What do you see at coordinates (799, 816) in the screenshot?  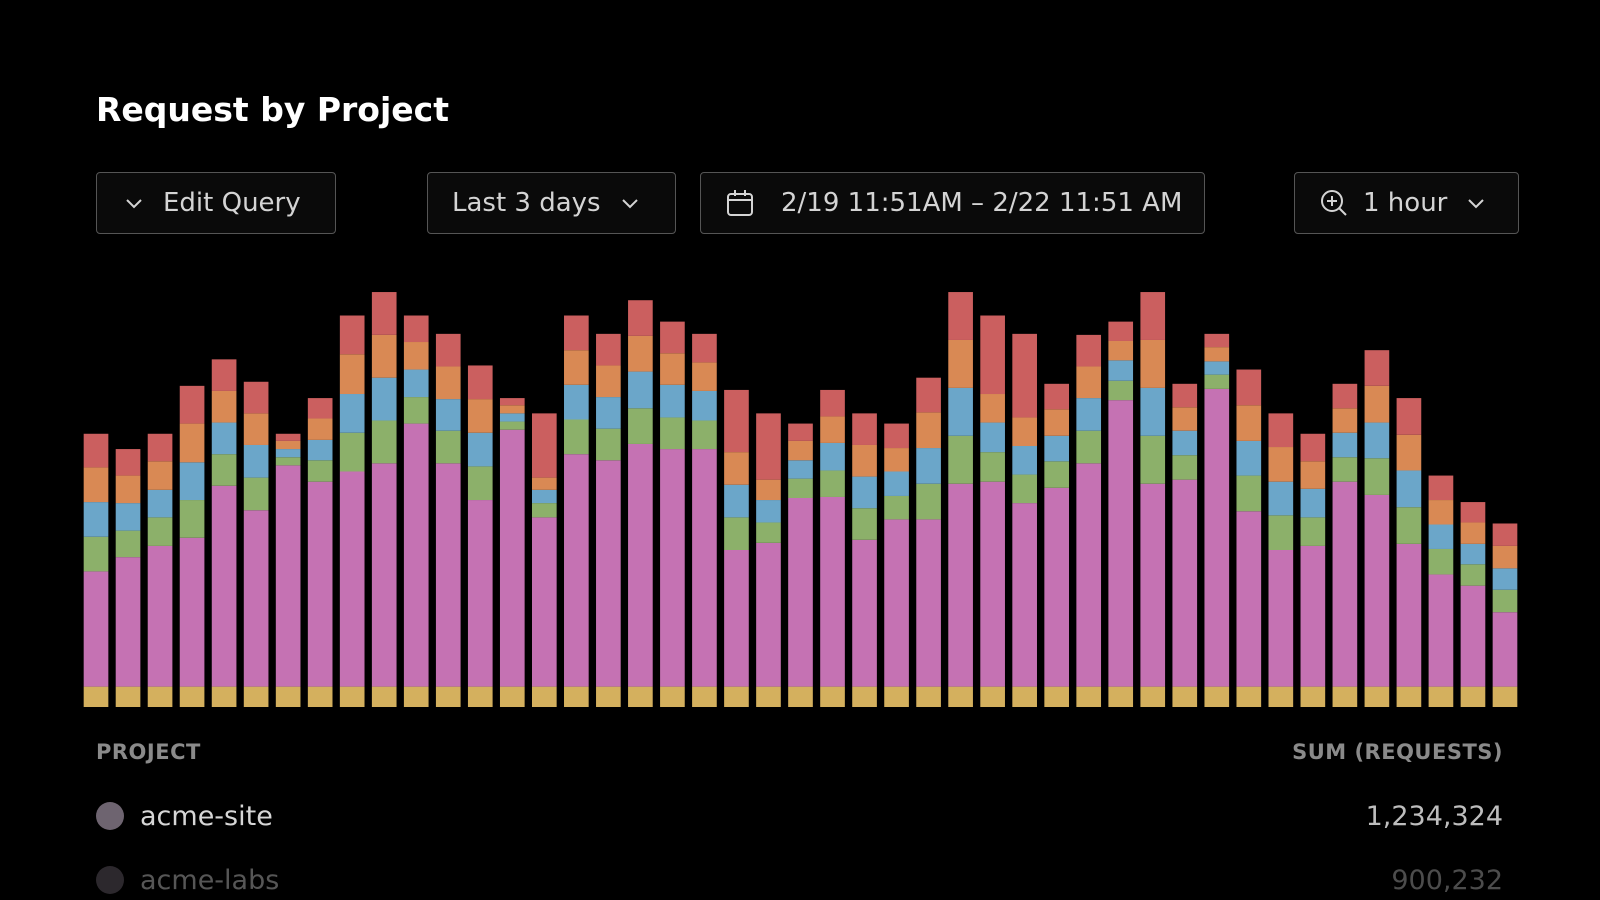 I see `table-row: acme-site 1,234,324` at bounding box center [799, 816].